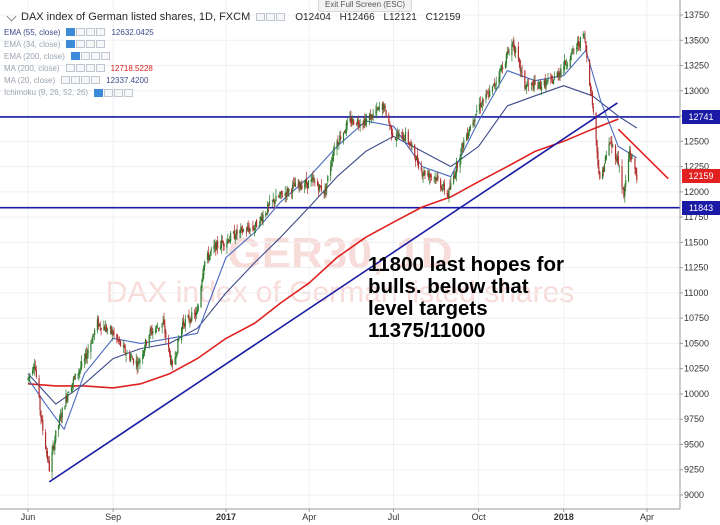  Describe the element at coordinates (34, 56) in the screenshot. I see `indicator-label: EMA (200, close)` at that location.